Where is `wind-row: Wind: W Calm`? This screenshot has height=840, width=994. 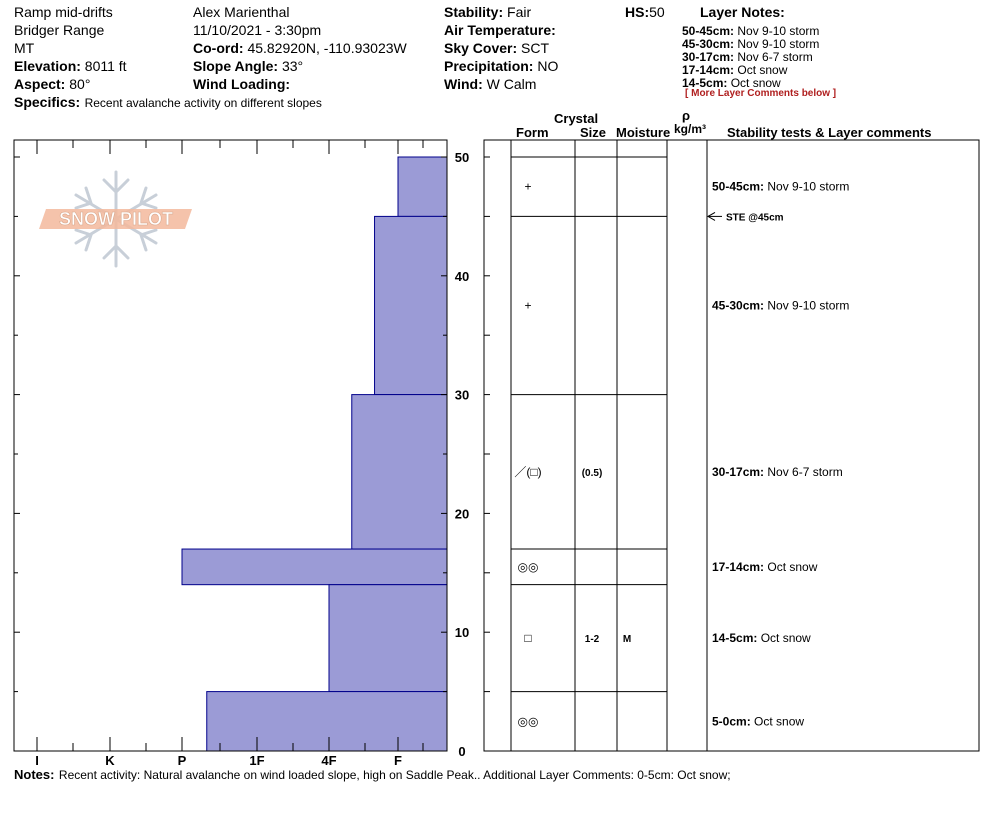
wind-row: Wind: W Calm is located at coordinates (490, 84).